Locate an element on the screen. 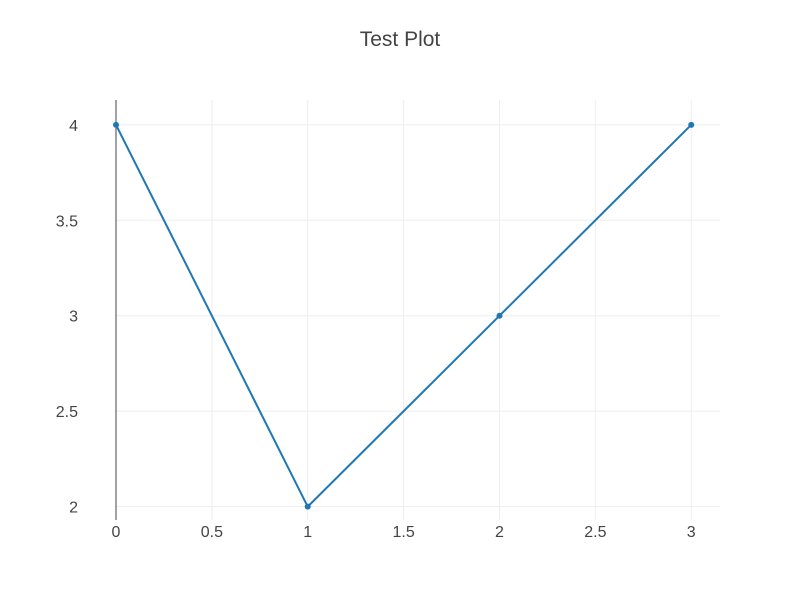 This screenshot has width=800, height=600. y-tick-label: 2.5 is located at coordinates (67, 412).